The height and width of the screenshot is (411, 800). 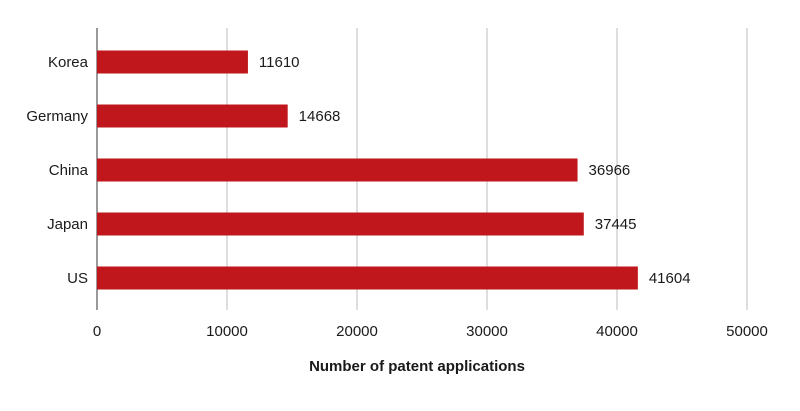 I want to click on value-label: 41604, so click(x=670, y=278).